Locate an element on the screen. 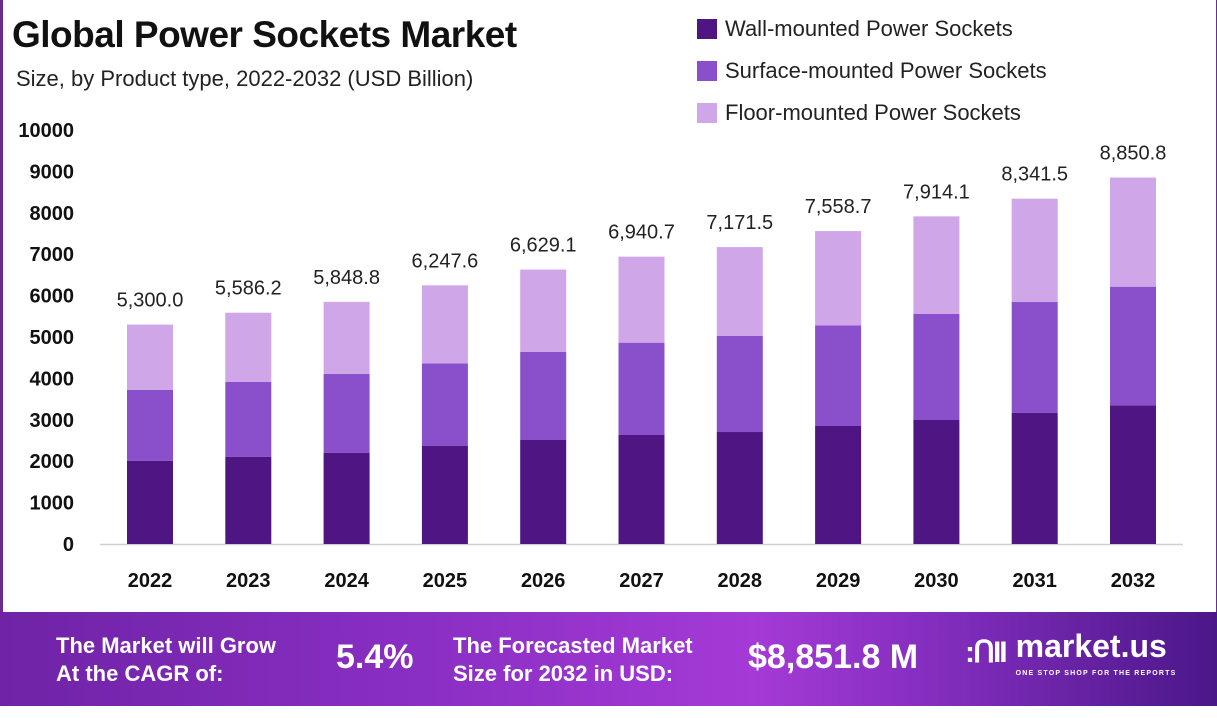 The image size is (1217, 718). x-tick-label: 2022 is located at coordinates (150, 581).